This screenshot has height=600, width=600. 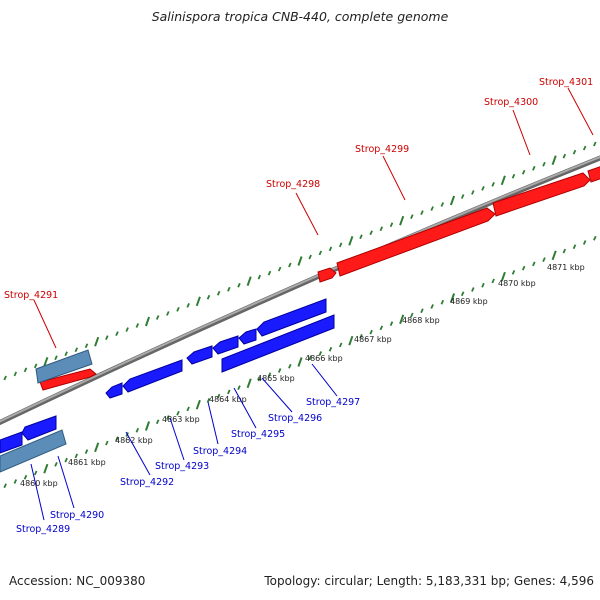 I want to click on ruler-label-4869: 4869 kbp, so click(x=469, y=301).